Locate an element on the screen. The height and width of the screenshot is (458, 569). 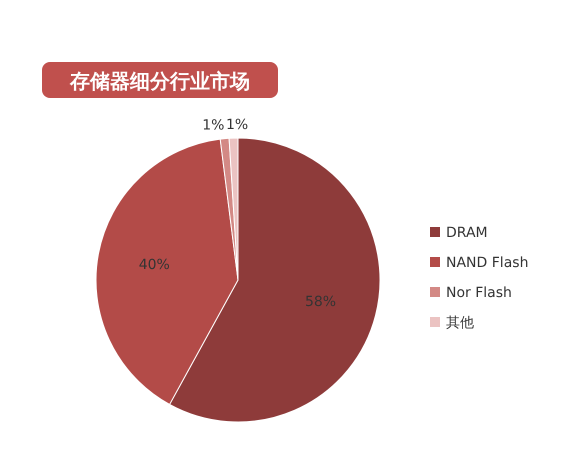
legend-label: NAND Flash is located at coordinates (487, 263).